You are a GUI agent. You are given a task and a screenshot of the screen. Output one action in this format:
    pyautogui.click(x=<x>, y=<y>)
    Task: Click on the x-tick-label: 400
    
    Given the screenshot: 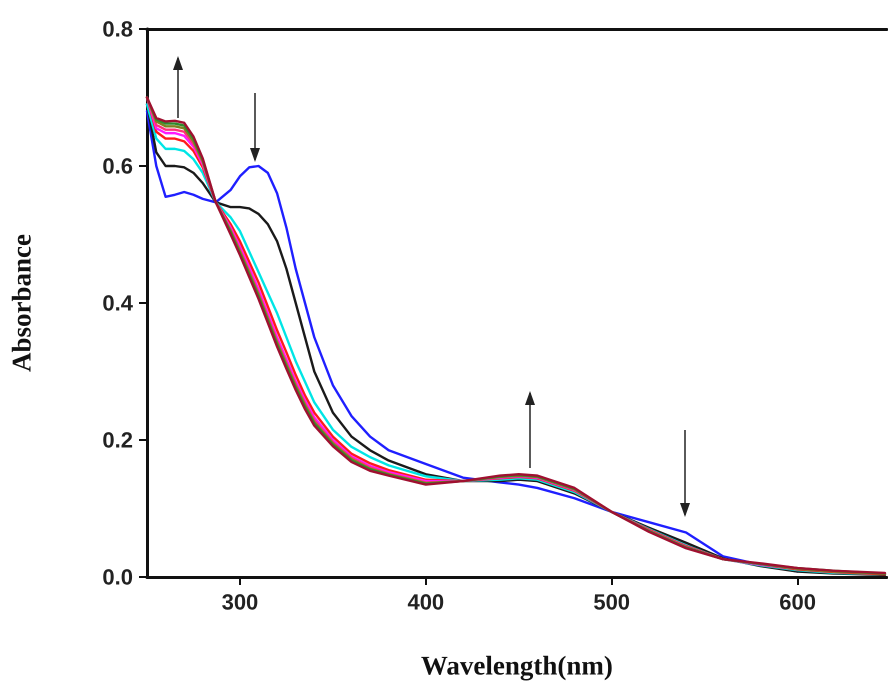 What is the action you would take?
    pyautogui.click(x=425, y=602)
    